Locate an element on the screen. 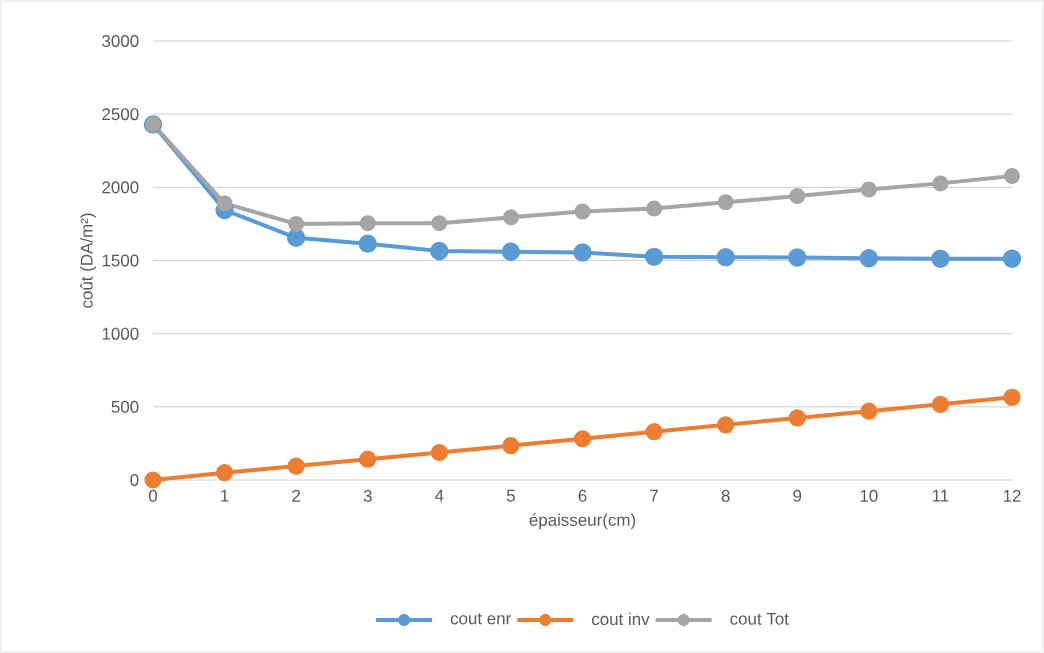 This screenshot has width=1044, height=653. y-tick-label: 3000 is located at coordinates (120, 41).